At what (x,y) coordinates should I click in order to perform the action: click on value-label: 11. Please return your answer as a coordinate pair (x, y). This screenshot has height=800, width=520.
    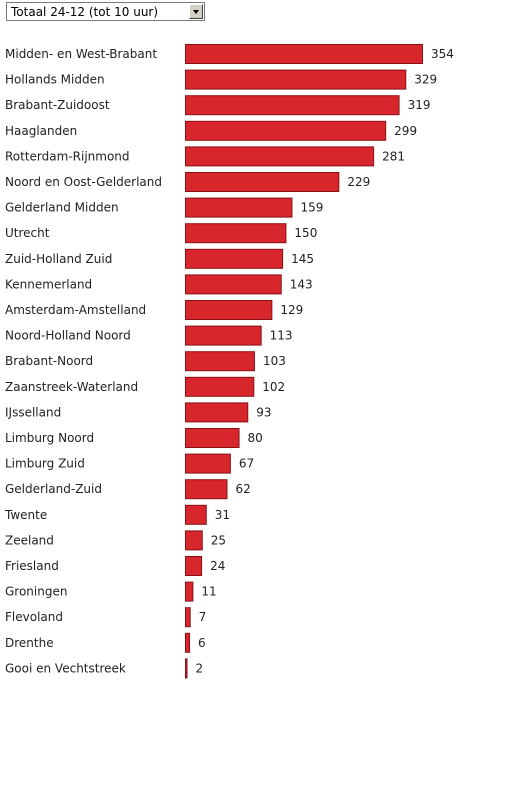
    Looking at the image, I should click on (208, 592).